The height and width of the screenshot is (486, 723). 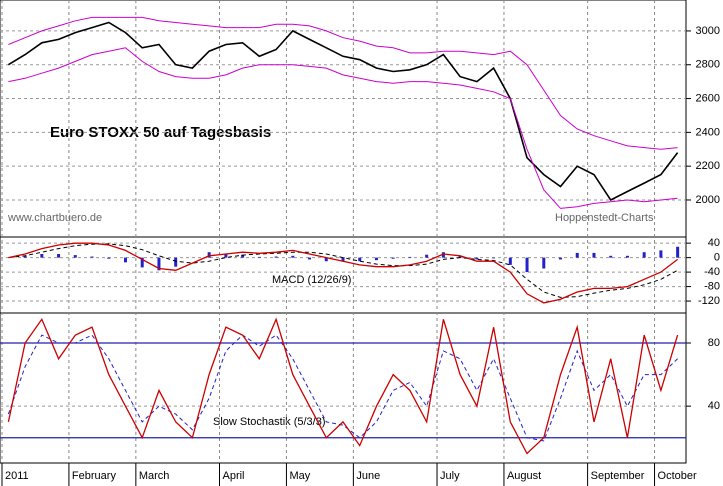 I want to click on x-tick-label: July, so click(x=450, y=476).